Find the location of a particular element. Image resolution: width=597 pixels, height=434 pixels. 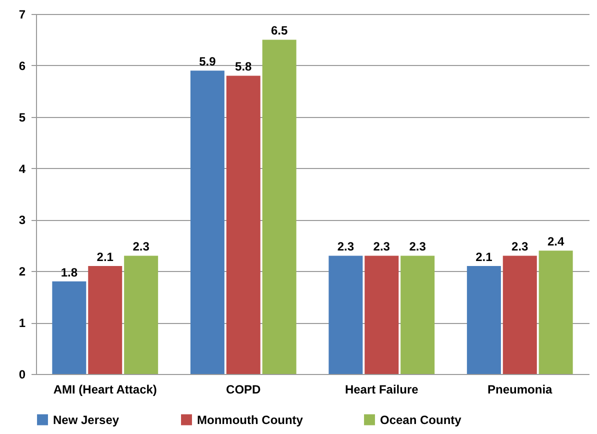

y-tick-label: 6 is located at coordinates (22, 65).